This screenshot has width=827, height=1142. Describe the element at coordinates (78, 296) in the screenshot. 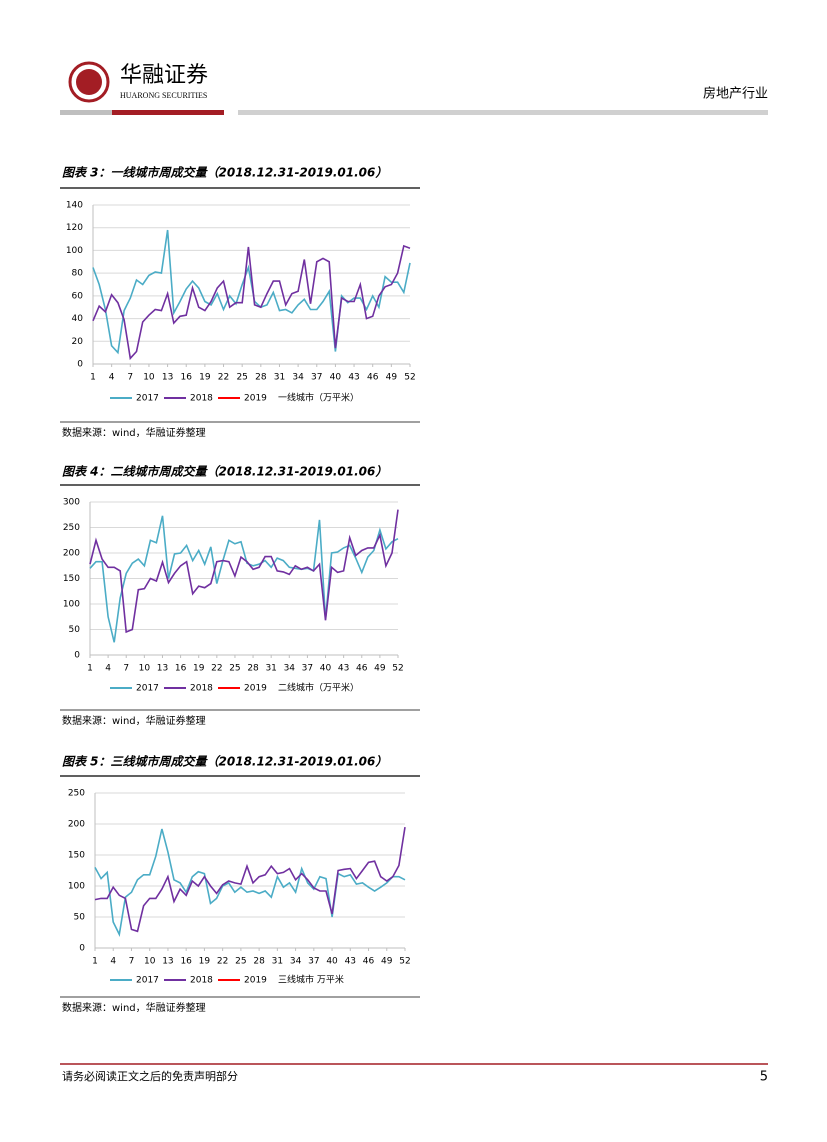

I see `y-tick-label: 60` at that location.